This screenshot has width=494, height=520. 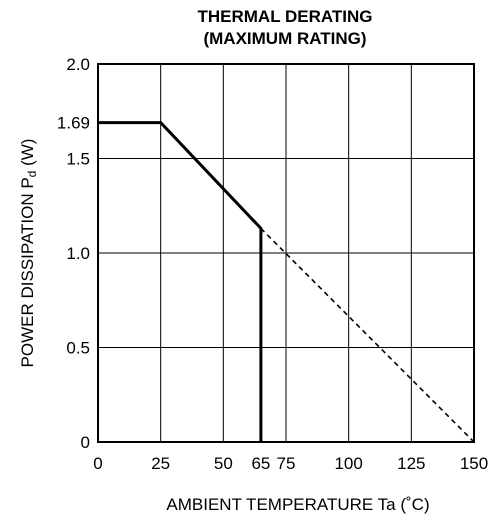 I want to click on y-axis-label-suffix: (W), so click(x=27, y=155).